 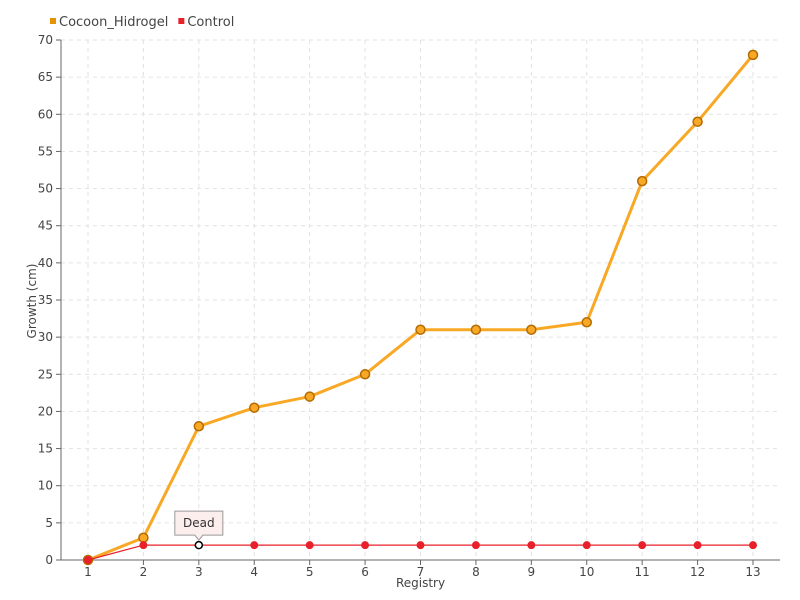 I want to click on y-tick-label: 50, so click(x=45, y=189).